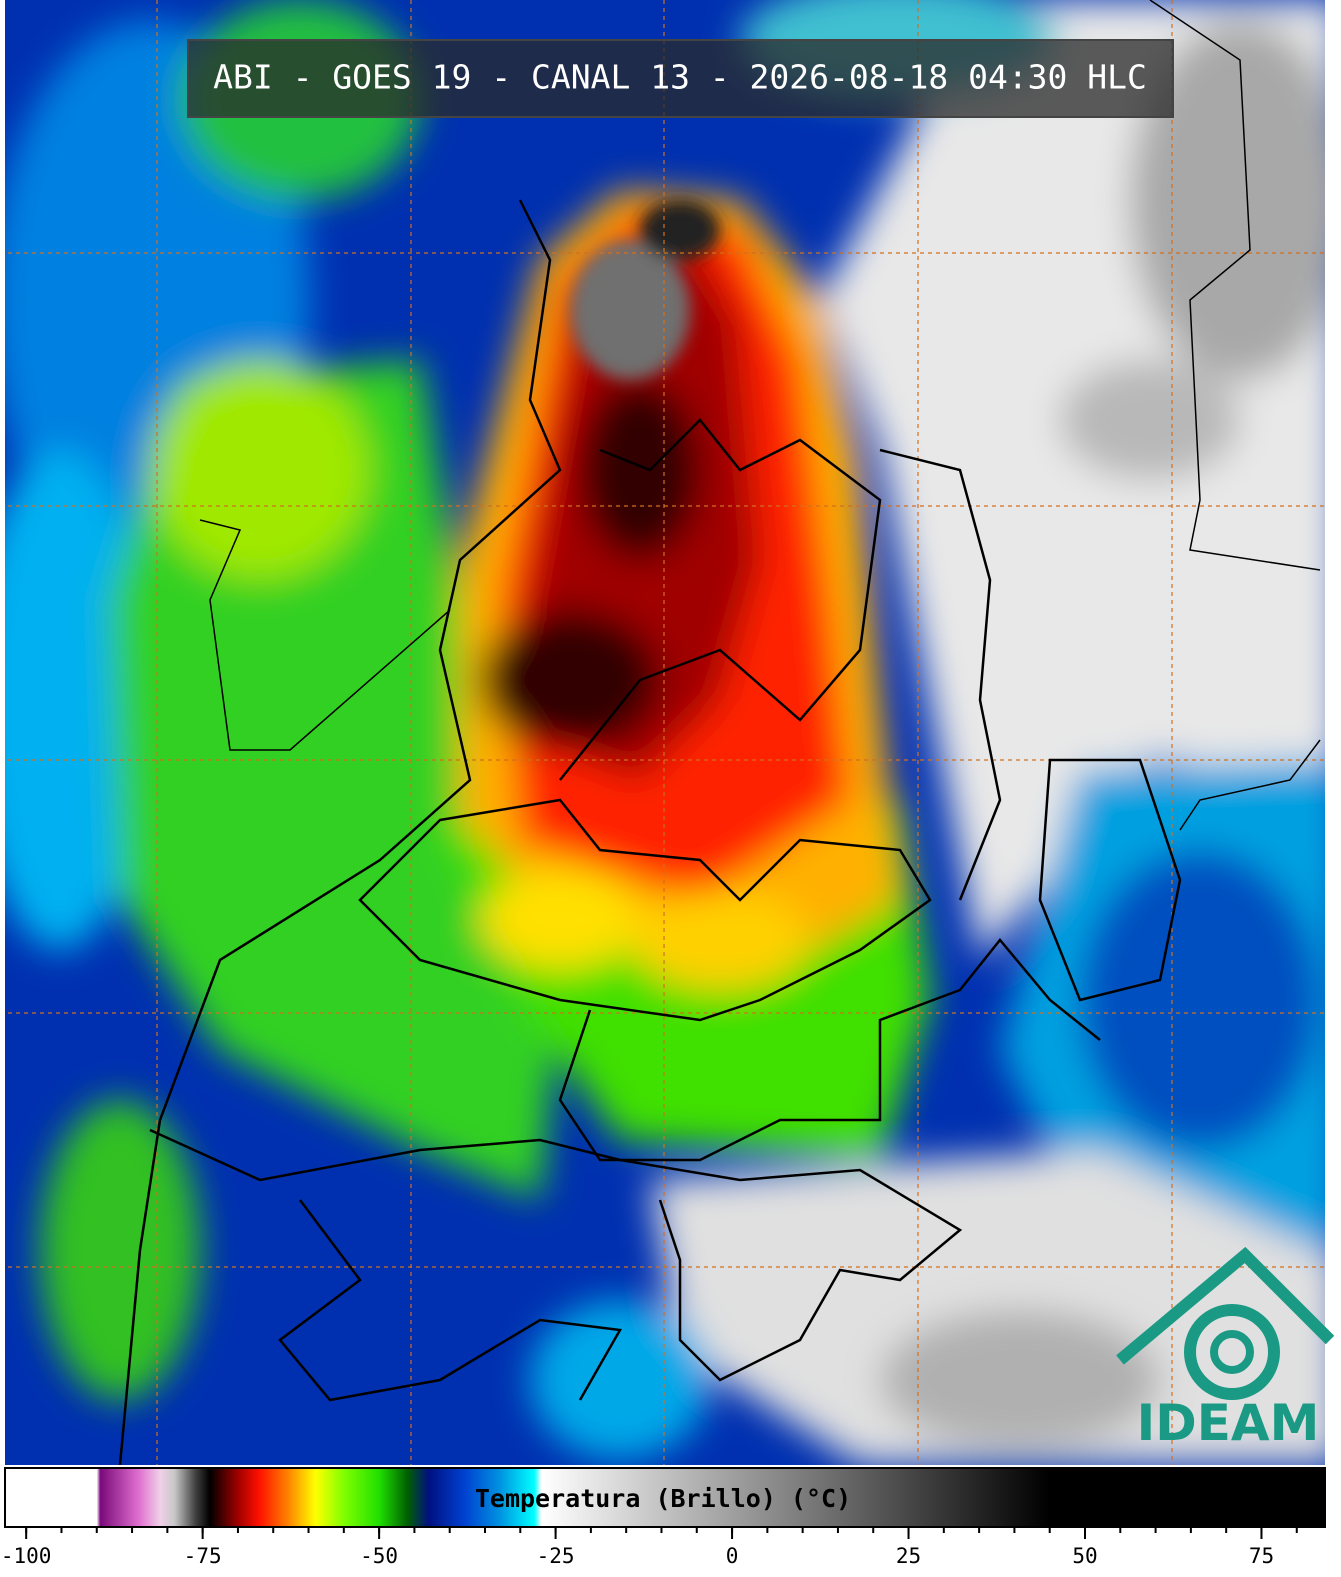  What do you see at coordinates (1228, 1423) in the screenshot?
I see `logo-text: IDEAM` at bounding box center [1228, 1423].